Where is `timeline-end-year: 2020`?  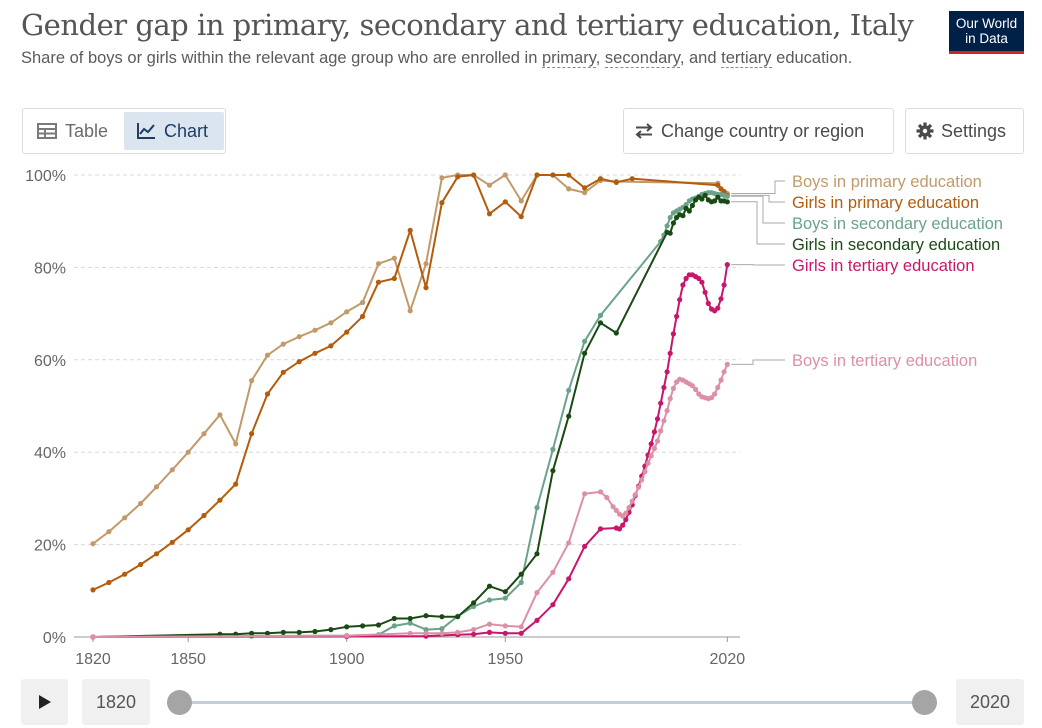 timeline-end-year: 2020 is located at coordinates (990, 702).